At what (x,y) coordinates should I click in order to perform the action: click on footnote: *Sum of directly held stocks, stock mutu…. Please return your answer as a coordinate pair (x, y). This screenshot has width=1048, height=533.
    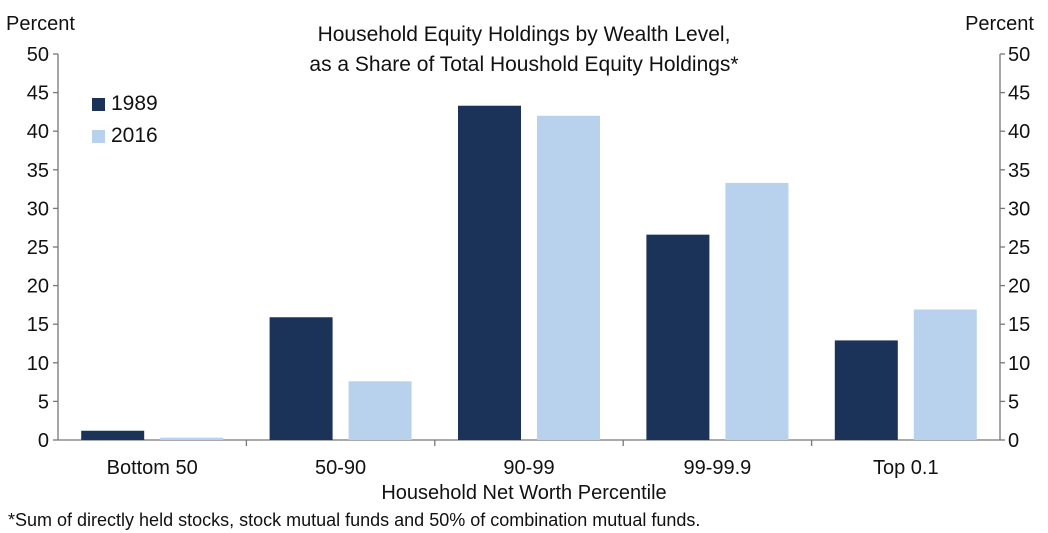
    Looking at the image, I should click on (354, 520).